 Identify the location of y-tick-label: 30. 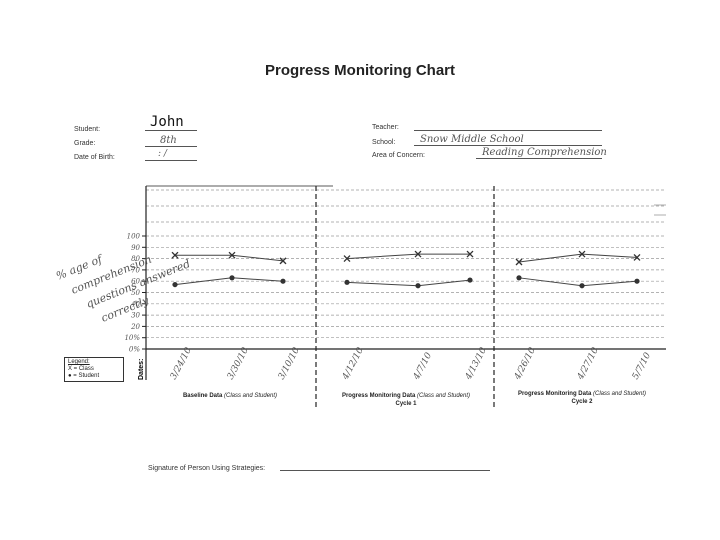
(135, 316).